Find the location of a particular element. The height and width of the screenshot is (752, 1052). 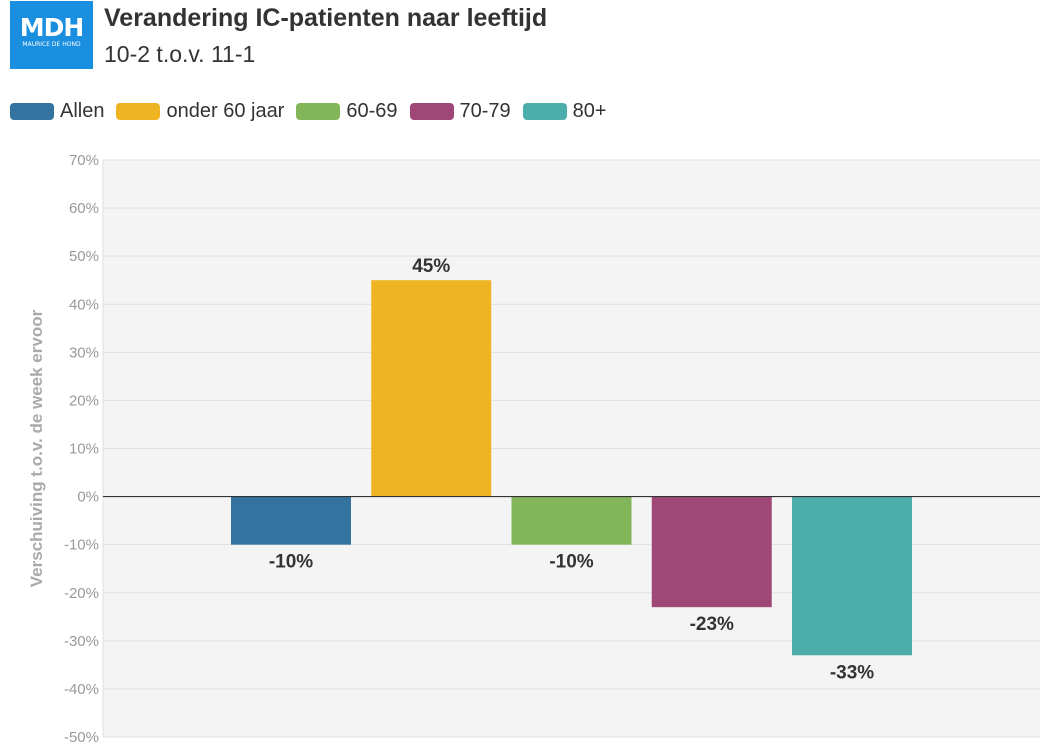

legend-item: onder 60 jaar is located at coordinates (200, 111).